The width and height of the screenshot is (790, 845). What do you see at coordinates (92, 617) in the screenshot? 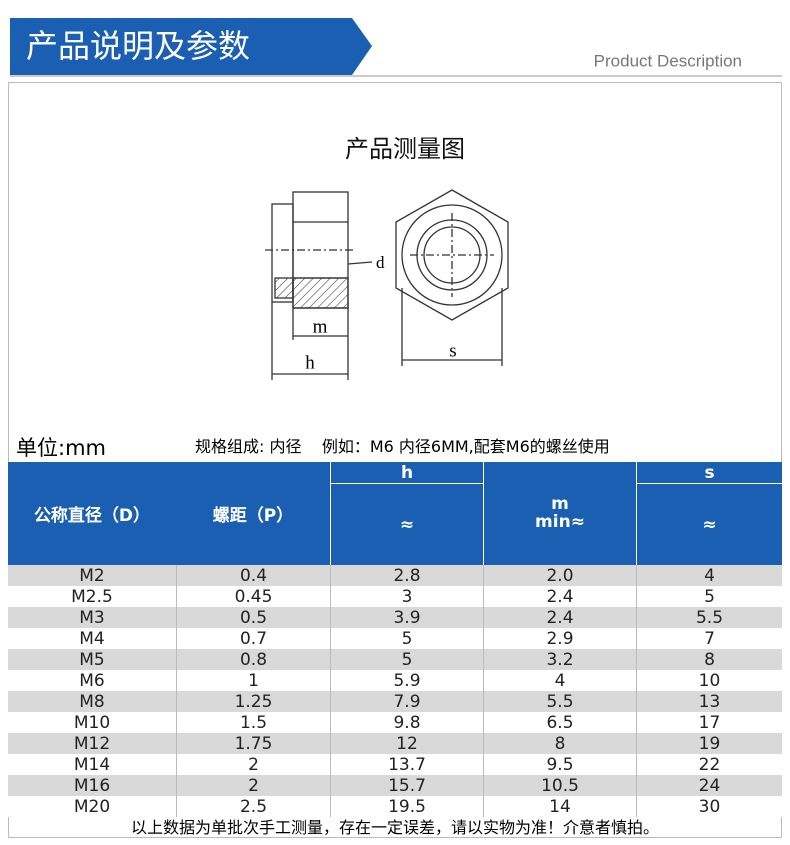
I see `table-cell: M3` at bounding box center [92, 617].